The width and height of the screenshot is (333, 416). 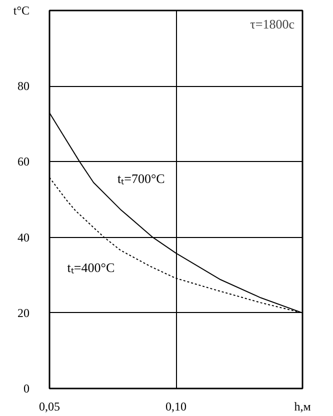 What do you see at coordinates (91, 267) in the screenshot?
I see `series-label: tₜ=400°C` at bounding box center [91, 267].